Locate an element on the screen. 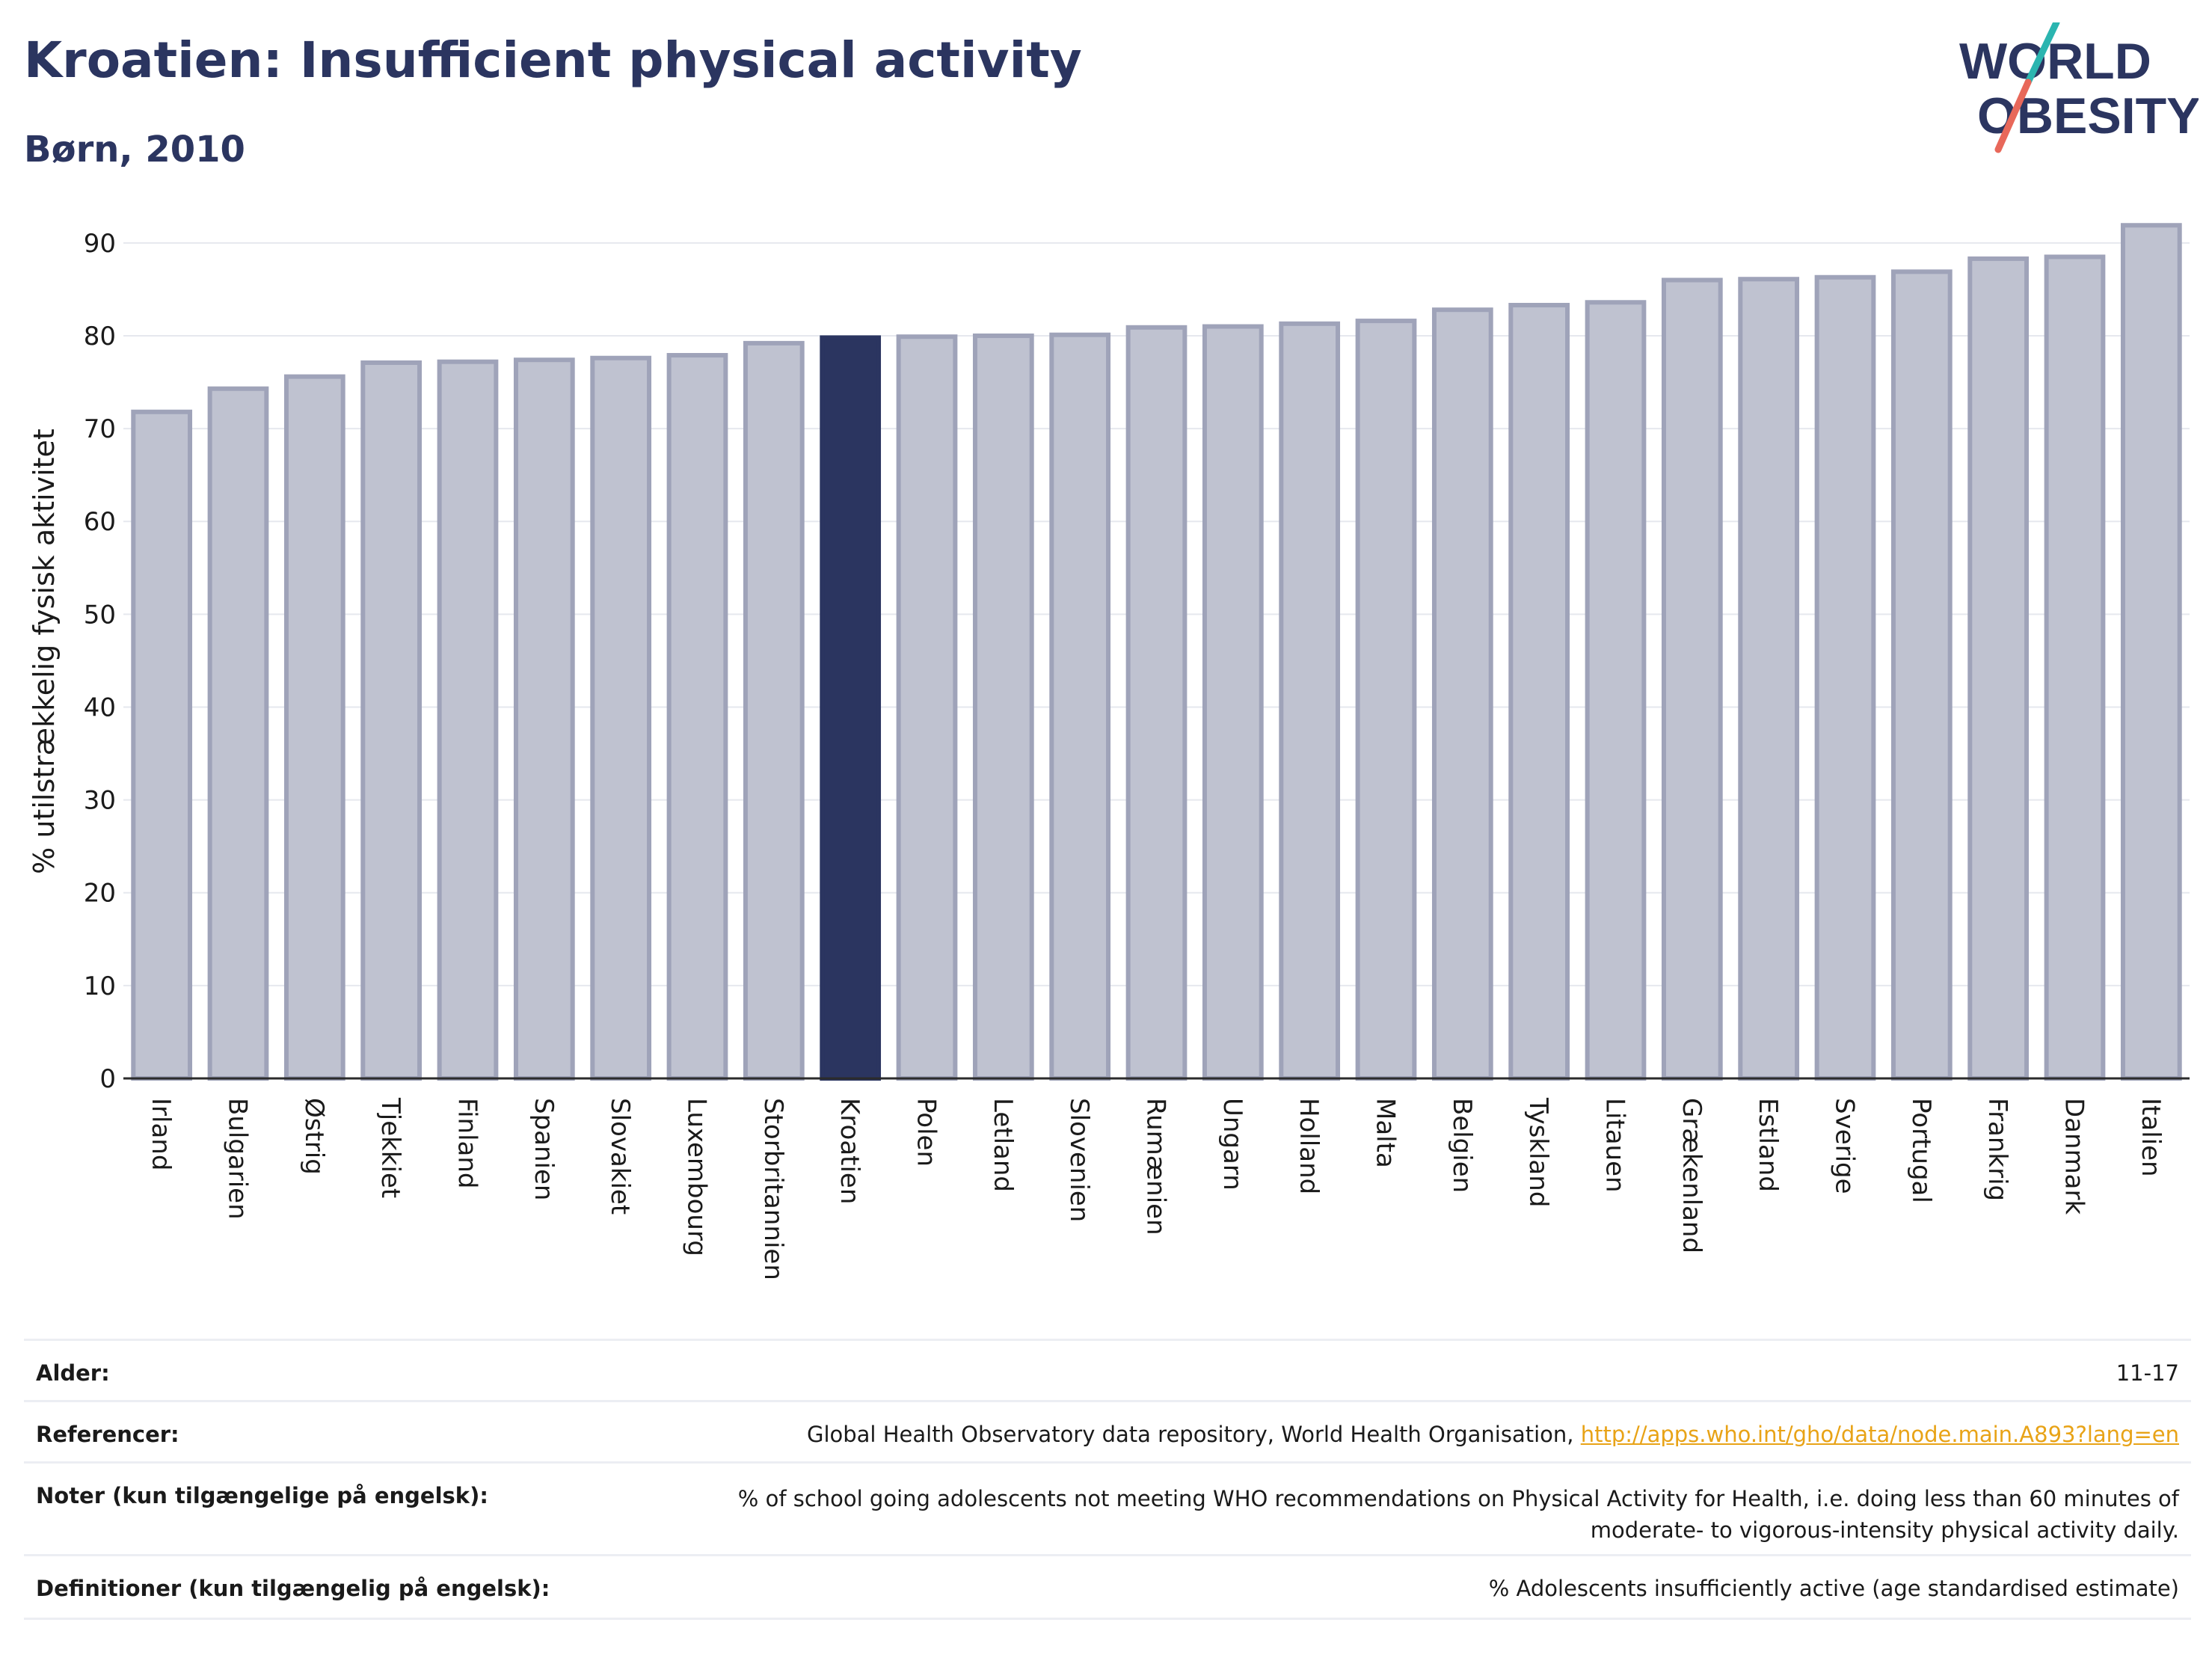 This screenshot has width=2212, height=1655. x-tick-label: Spanien is located at coordinates (544, 1149).